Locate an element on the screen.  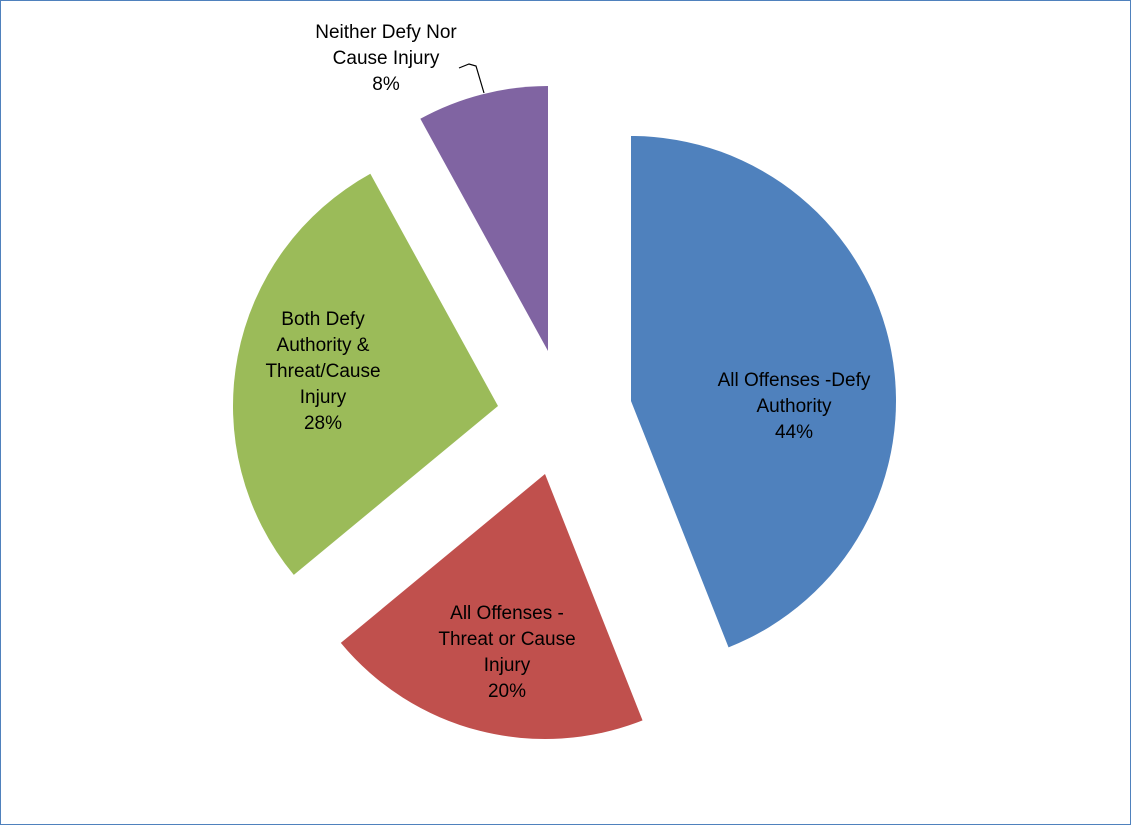
slice-label-line: All Offenses - is located at coordinates (507, 613).